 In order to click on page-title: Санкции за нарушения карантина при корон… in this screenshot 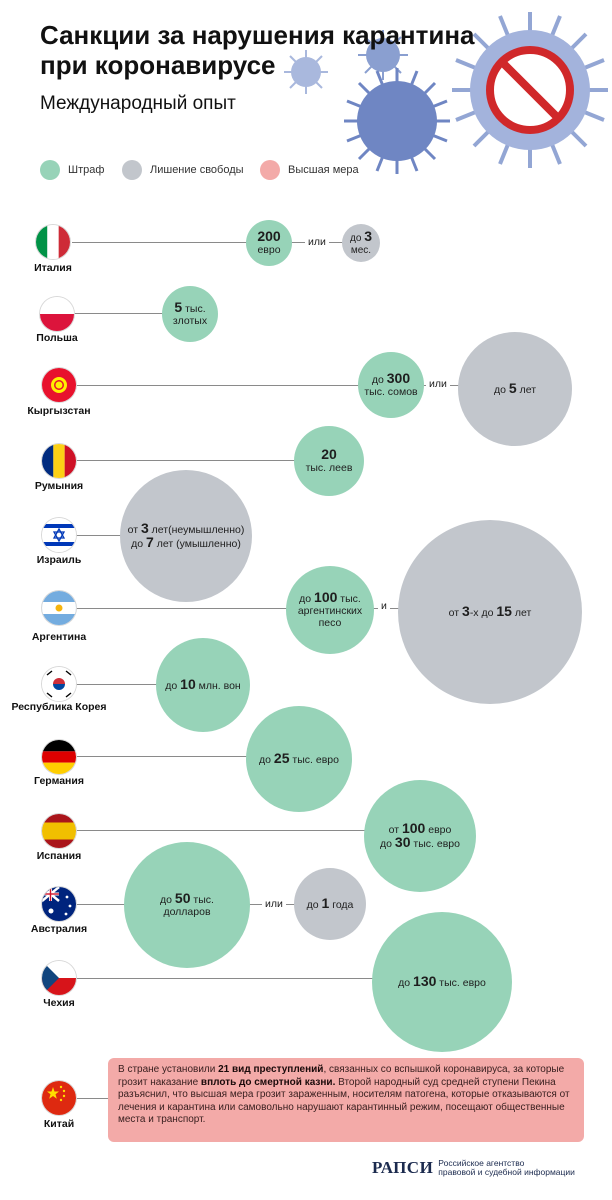, I will do `click(257, 50)`.